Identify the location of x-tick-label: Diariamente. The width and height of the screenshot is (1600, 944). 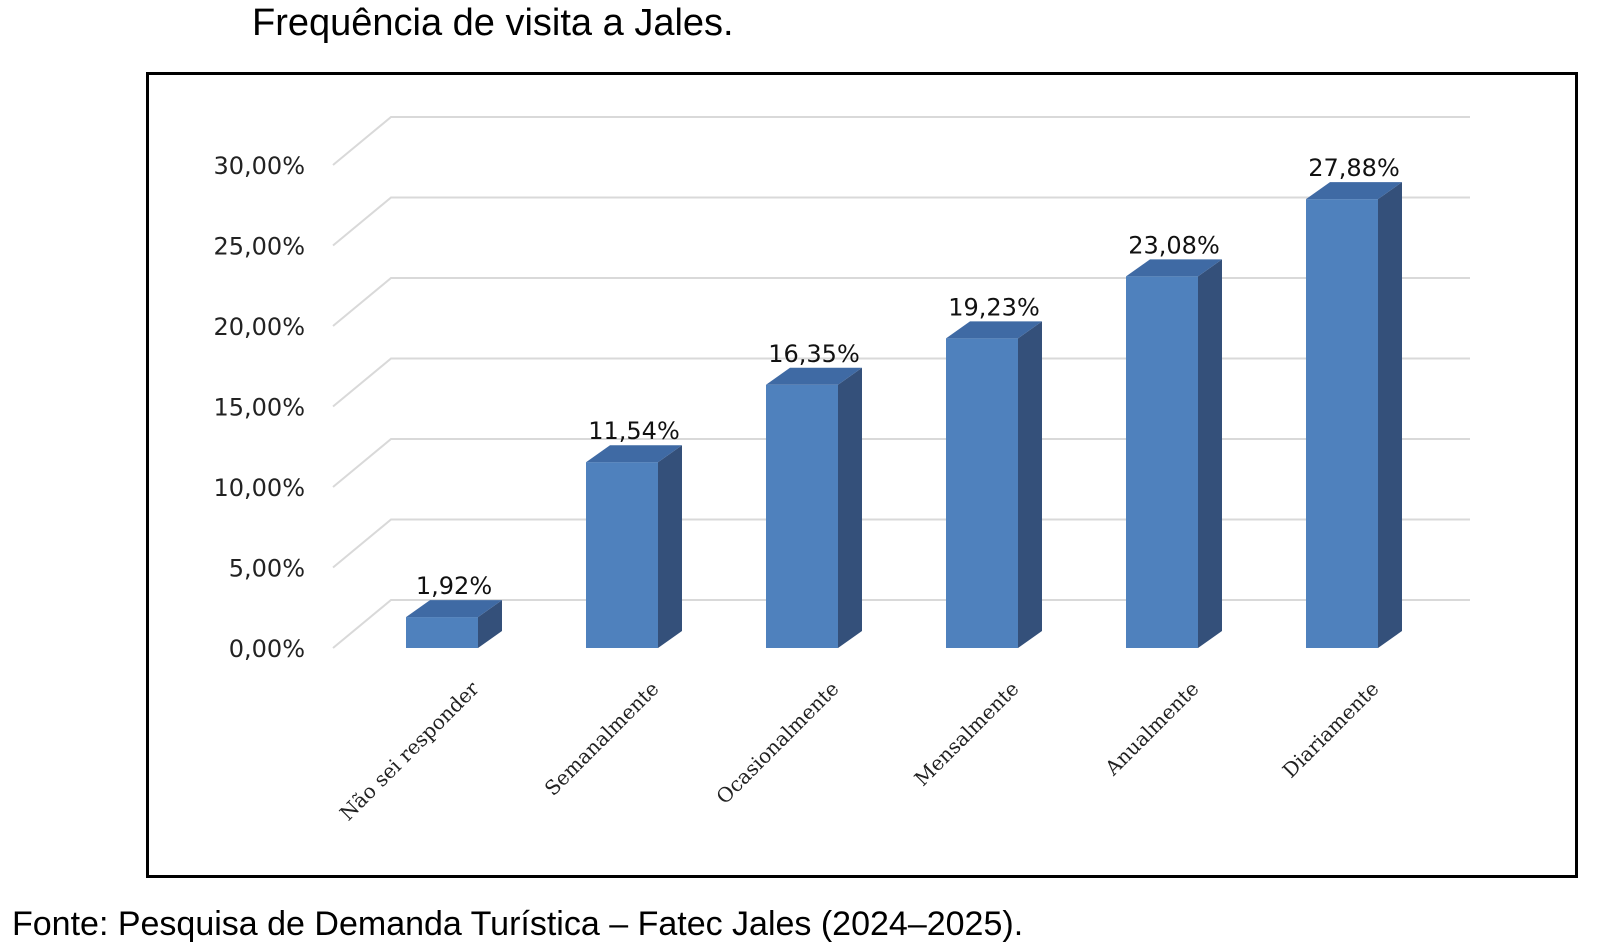
(1331, 730).